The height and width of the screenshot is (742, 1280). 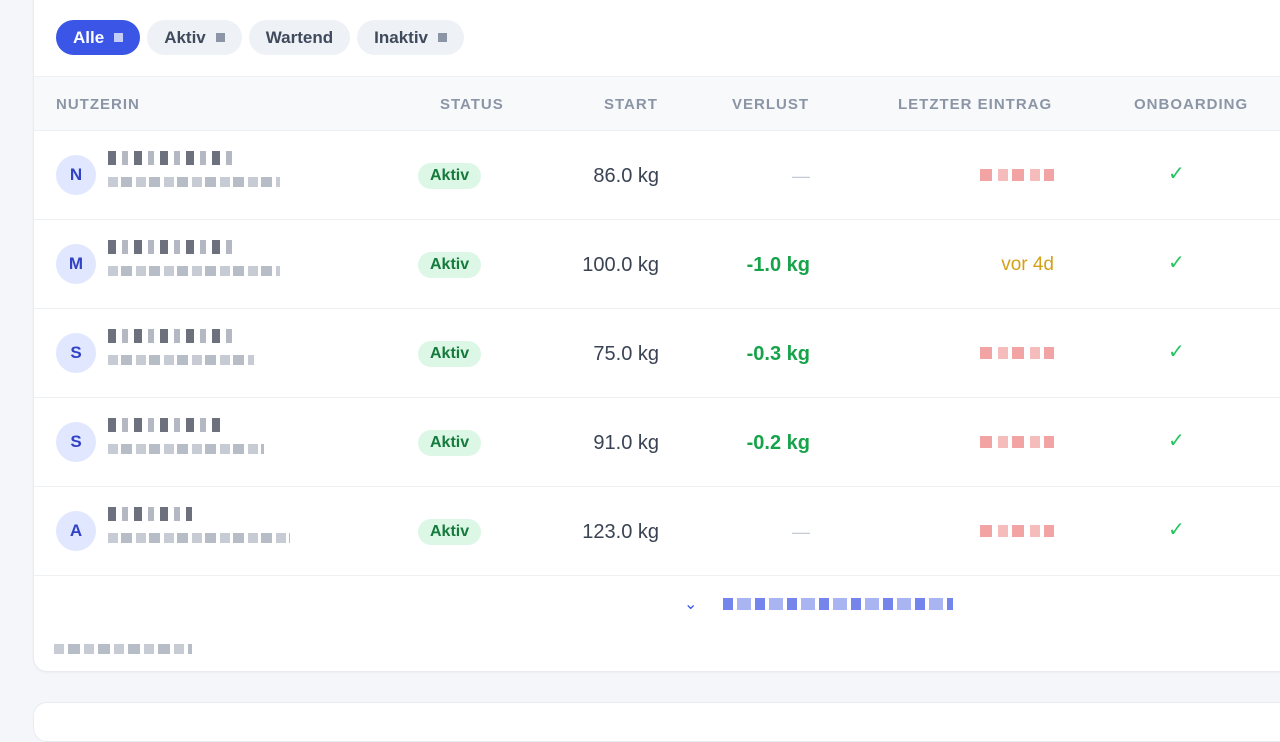 I want to click on table-row: M Aktiv 100.0 kg -1.0 kg vor 4d ✓, so click(x=657, y=264).